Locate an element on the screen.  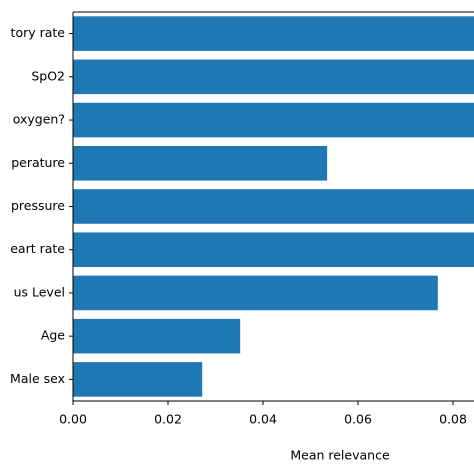
x-tick-label: 0.00 is located at coordinates (73, 419).